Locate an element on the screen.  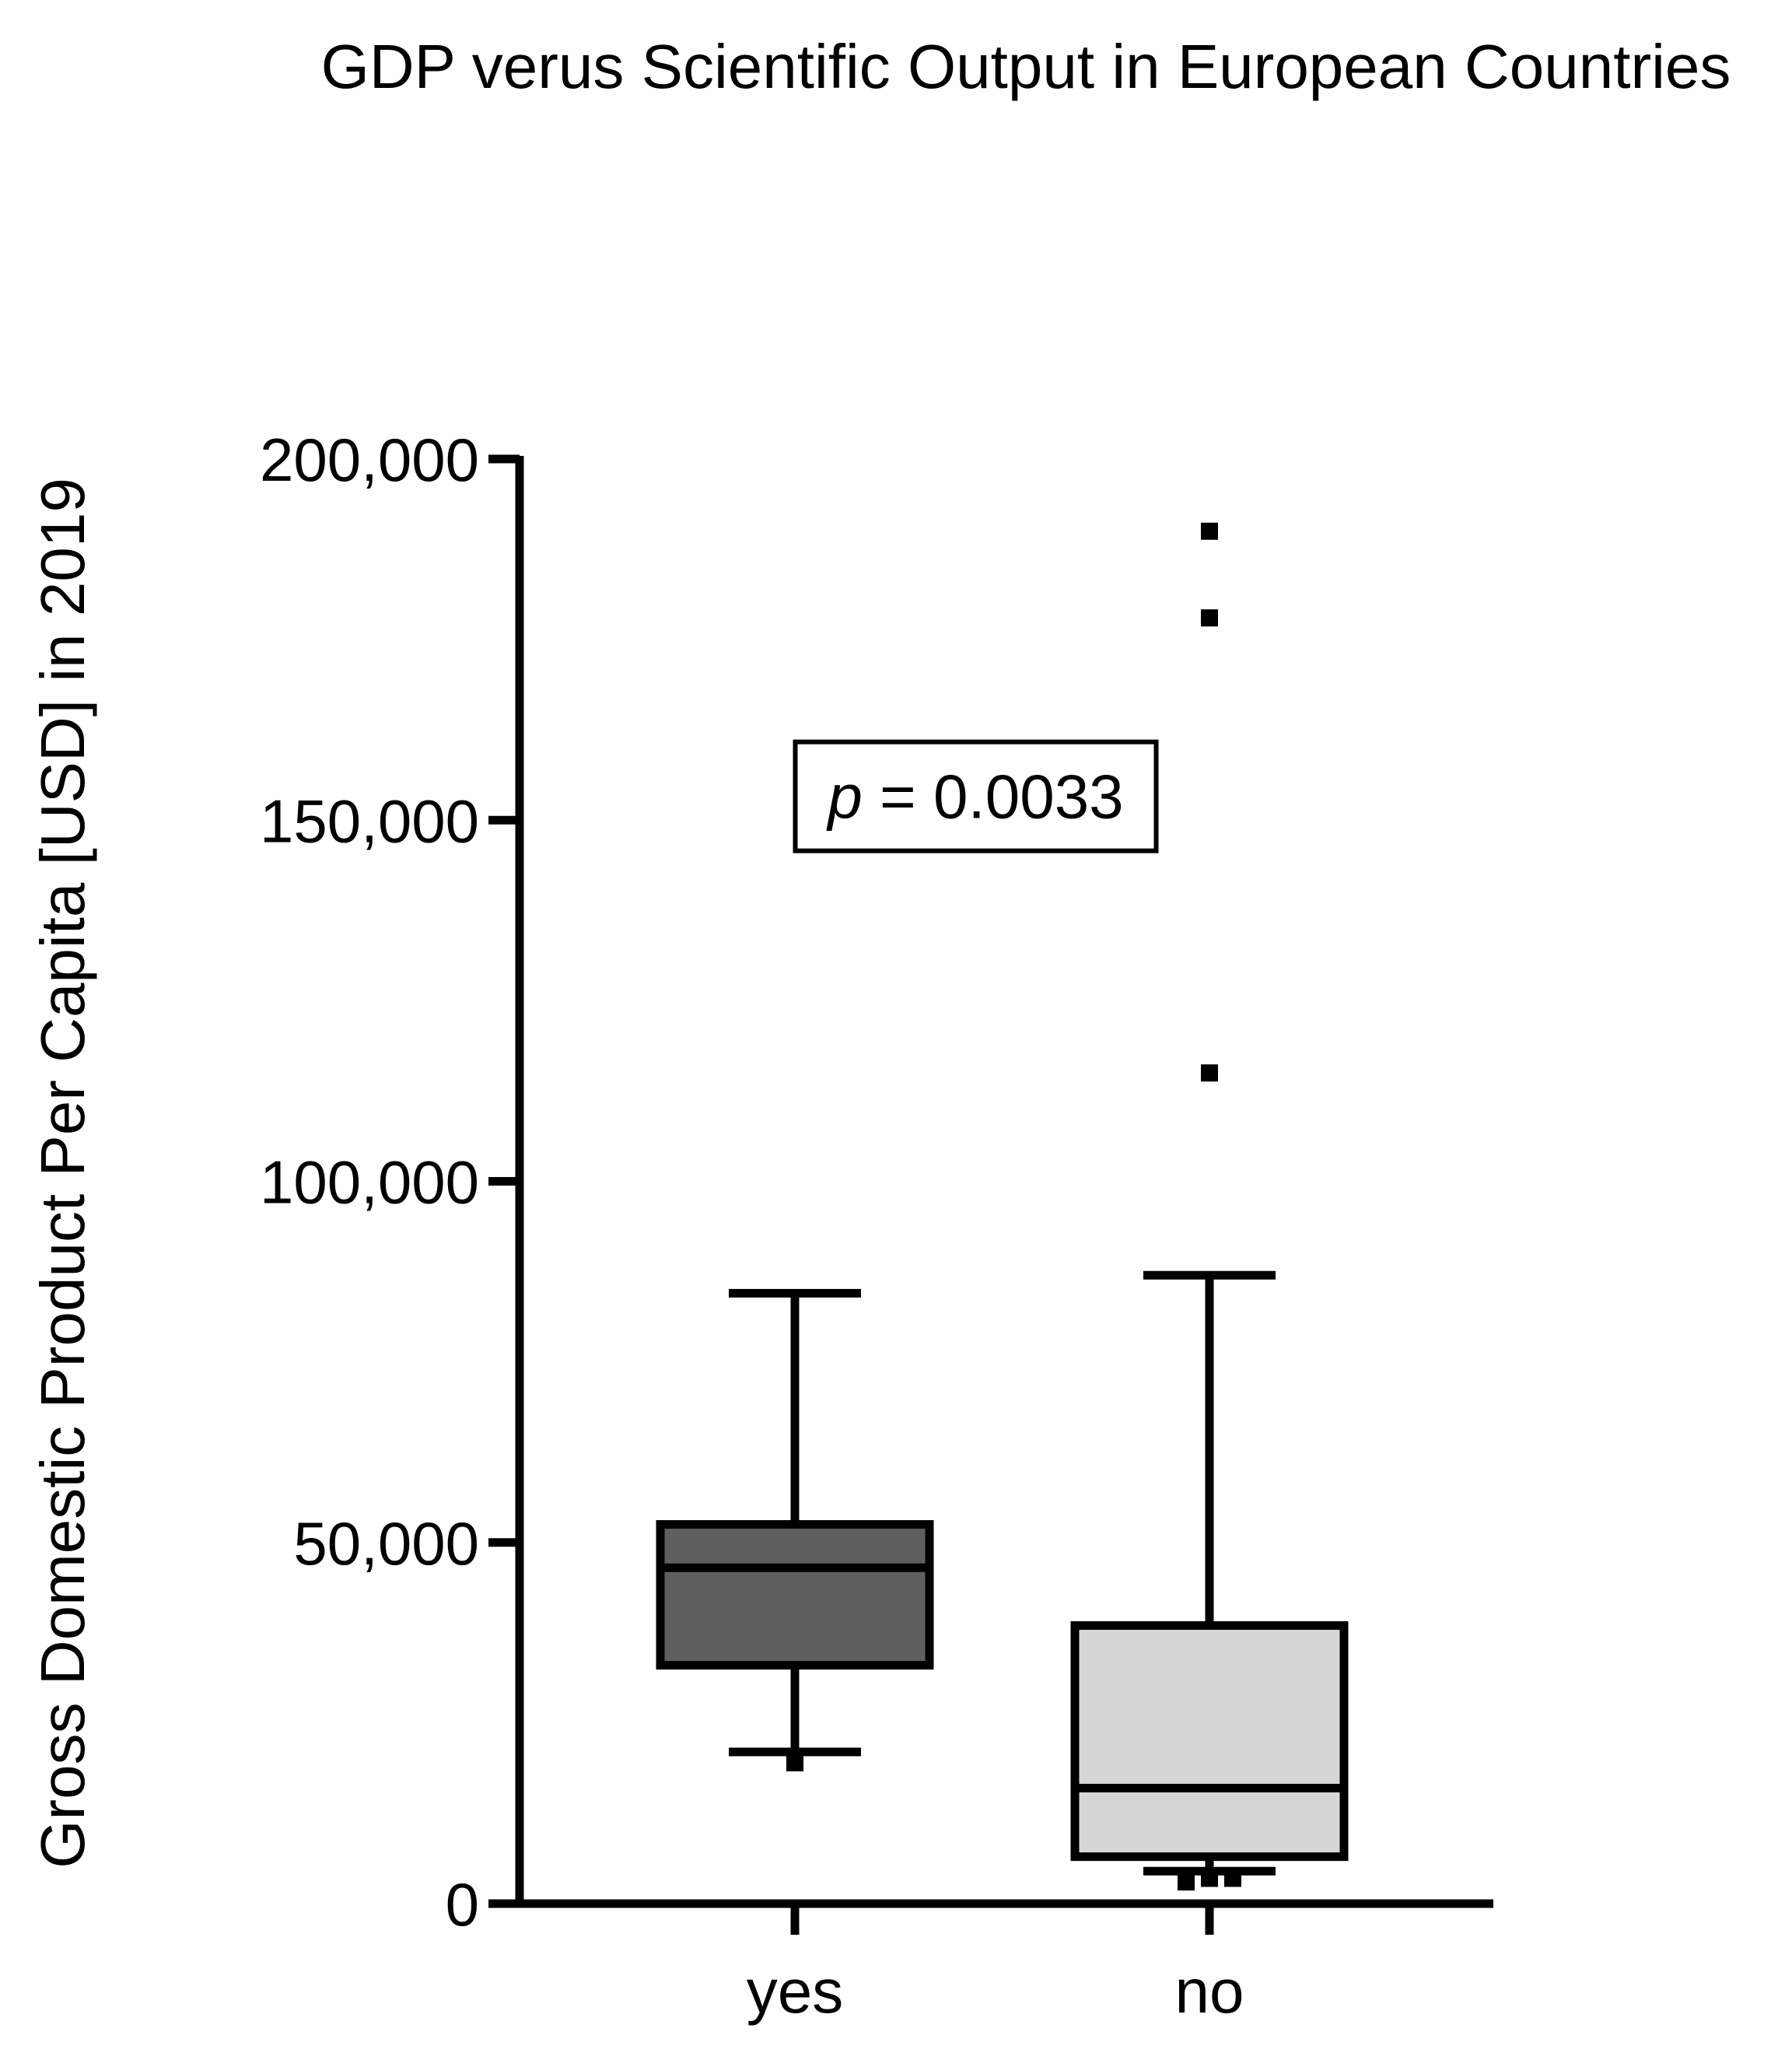
category-label-no: no is located at coordinates (1209, 1991).